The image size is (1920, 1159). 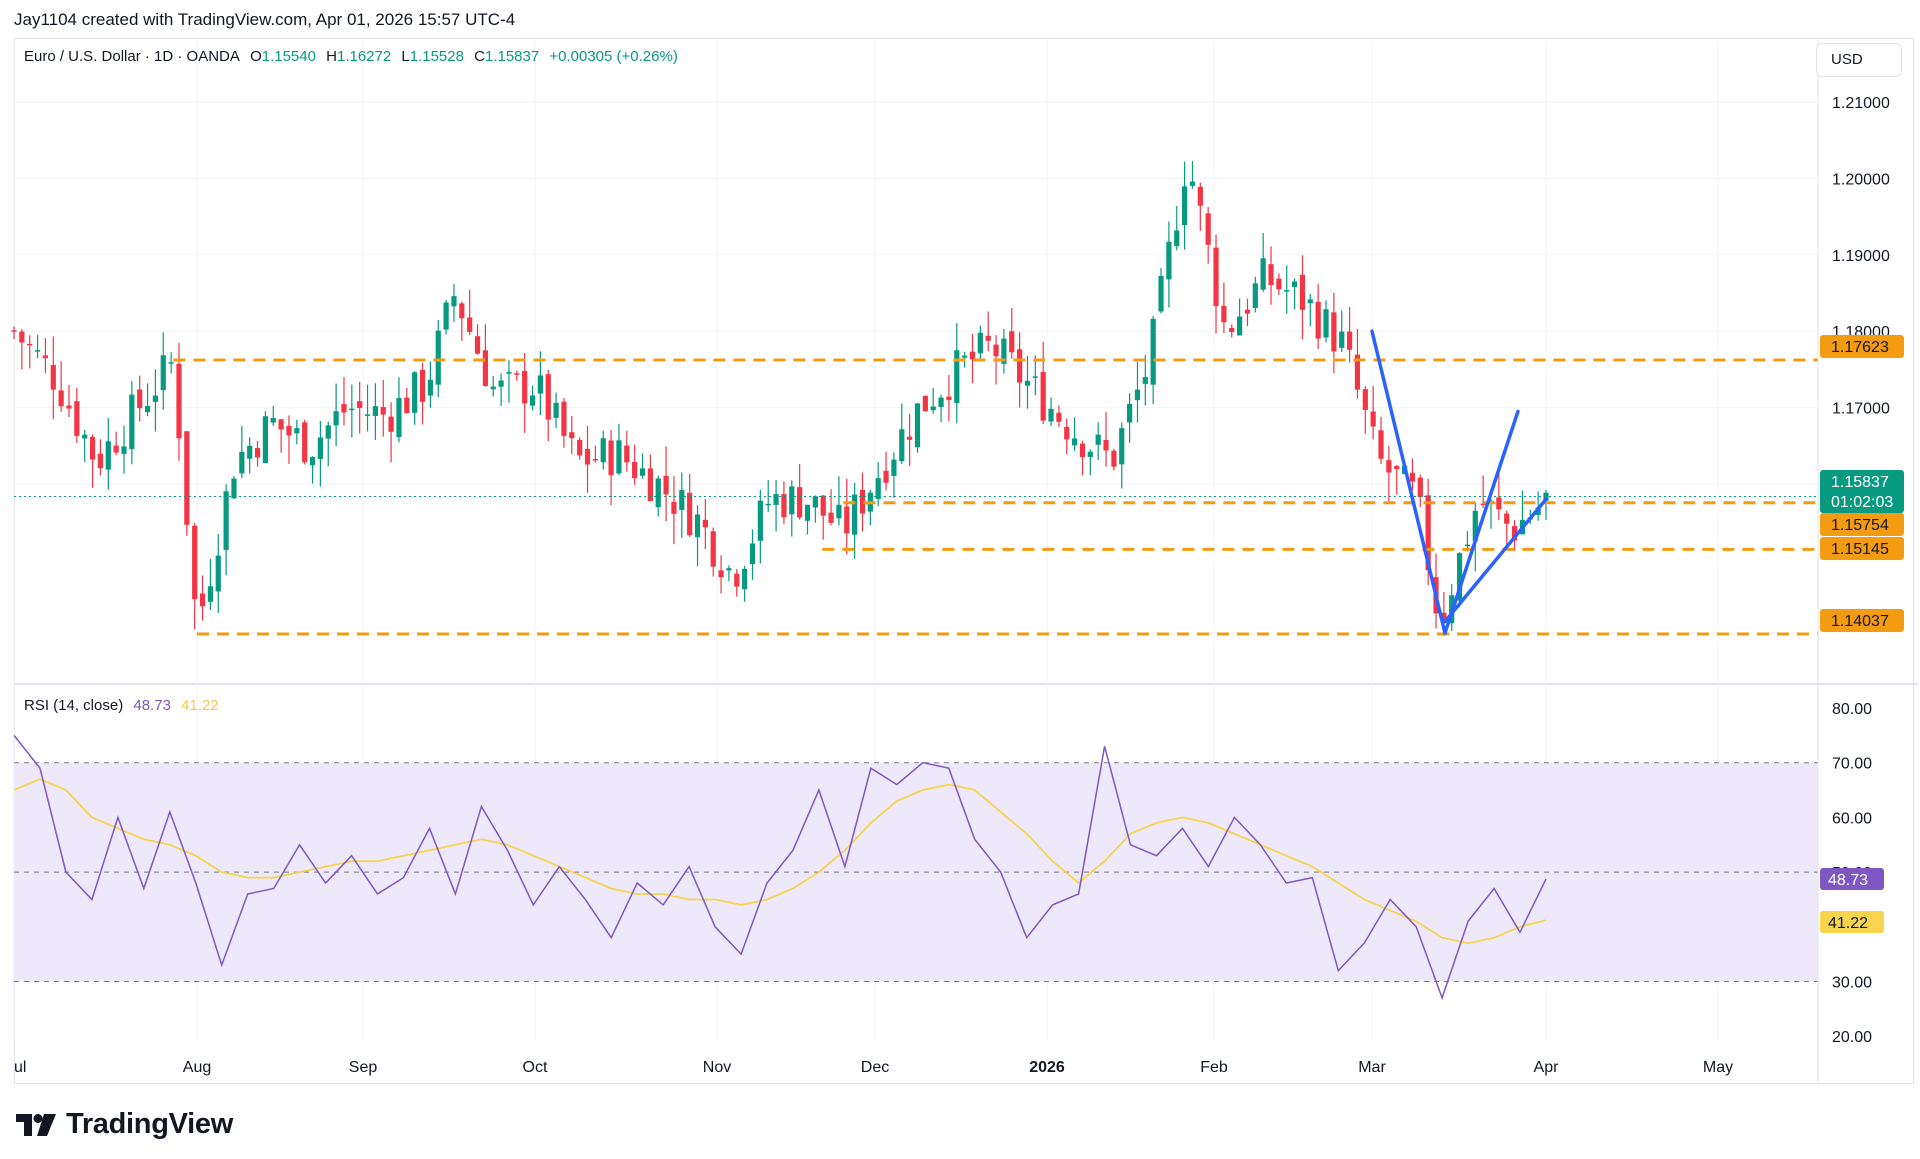 What do you see at coordinates (132, 56) in the screenshot?
I see `symbol-label: Euro / U.S. Dollar · 1D · OANDA` at bounding box center [132, 56].